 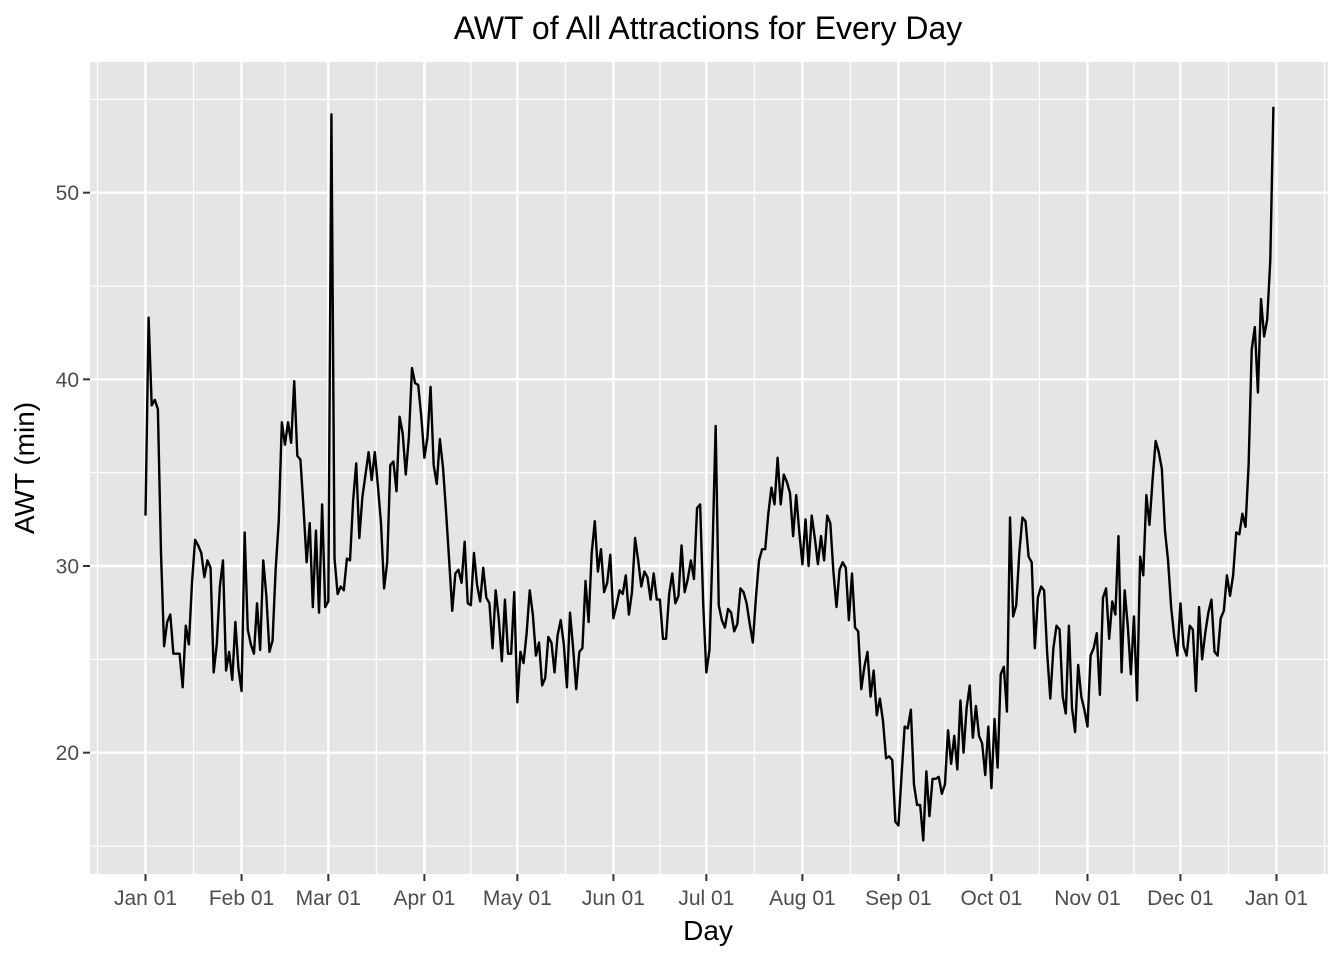 What do you see at coordinates (802, 898) in the screenshot?
I see `x-tick-label: Aug 01` at bounding box center [802, 898].